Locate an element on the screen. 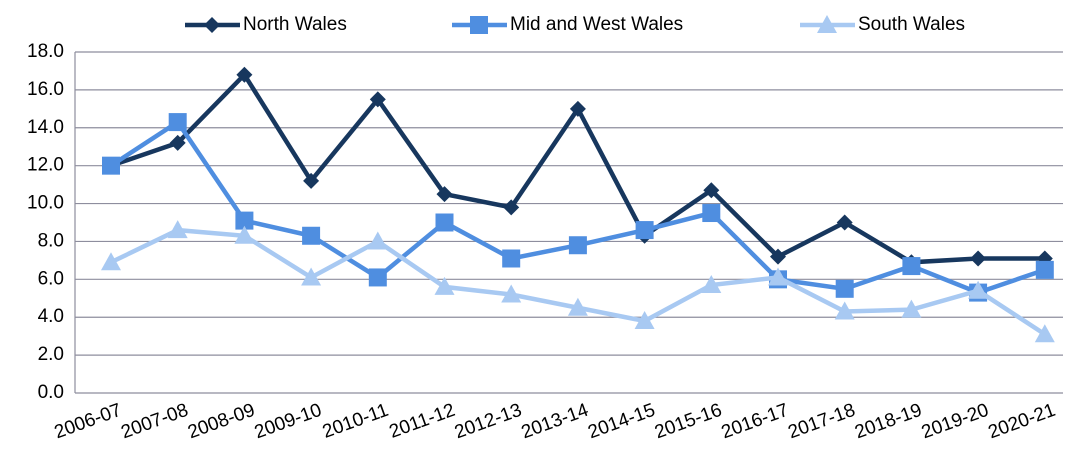 Image resolution: width=1067 pixels, height=456 pixels. y-tick-label: 0.0 is located at coordinates (51, 392).